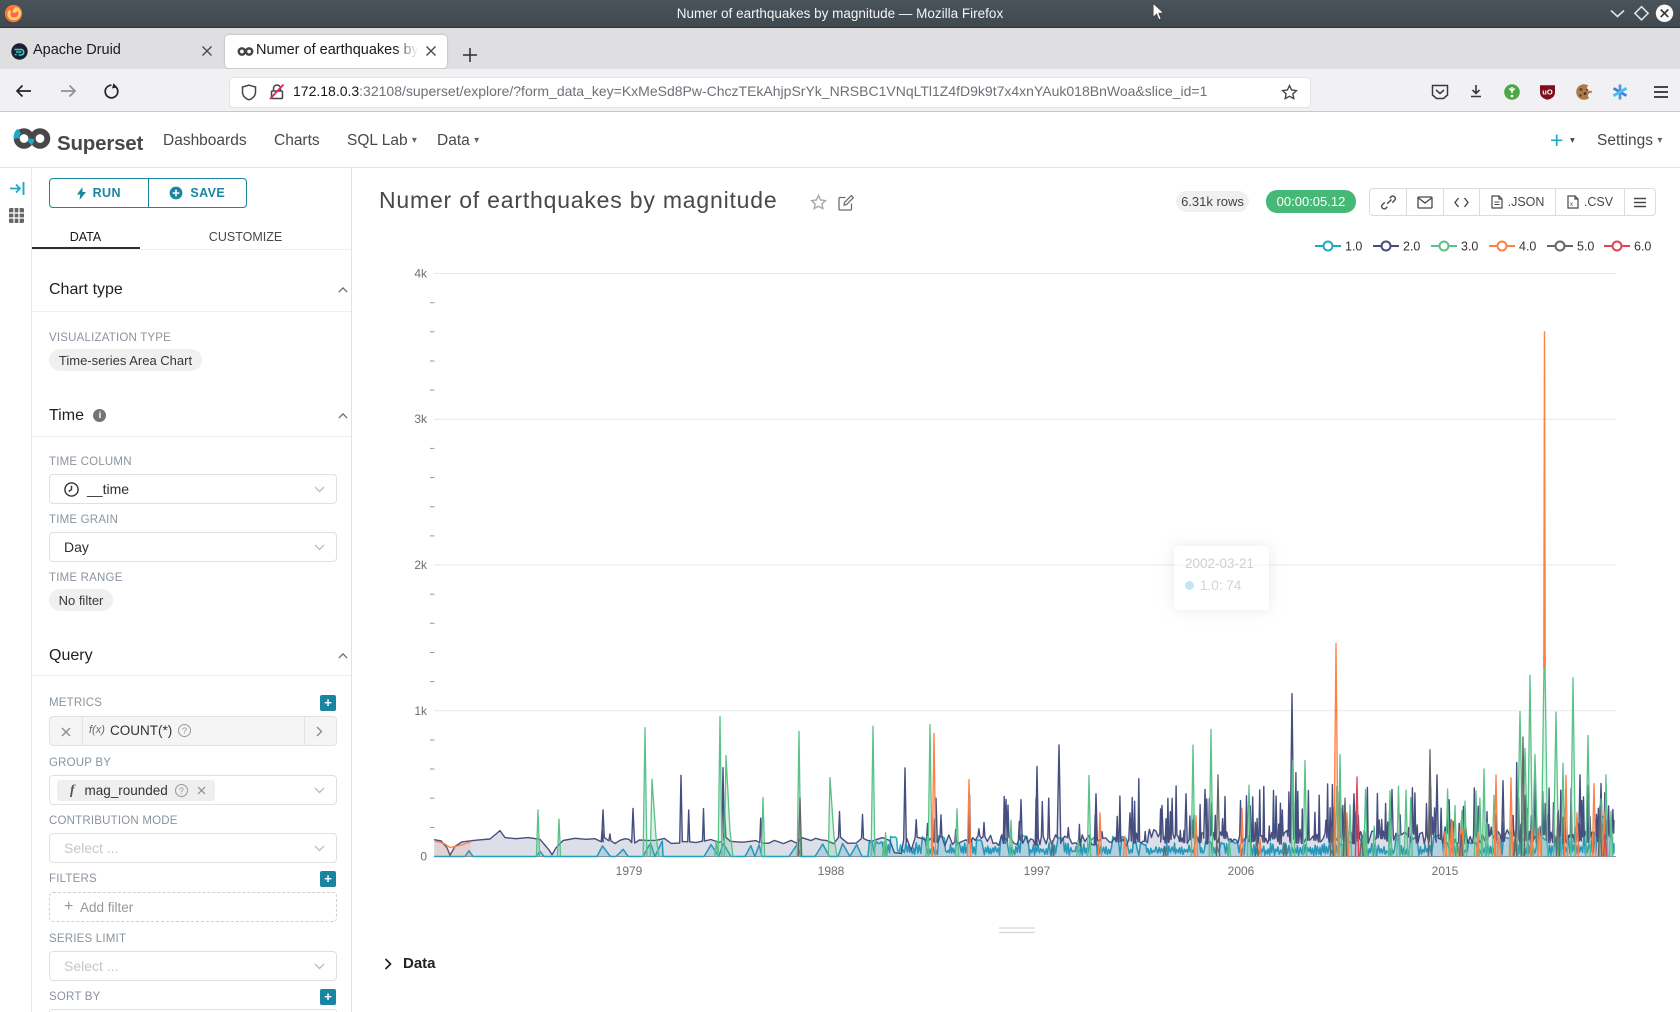 This screenshot has width=1680, height=1012. What do you see at coordinates (1469, 247) in the screenshot?
I see `svg-text: 3.0` at bounding box center [1469, 247].